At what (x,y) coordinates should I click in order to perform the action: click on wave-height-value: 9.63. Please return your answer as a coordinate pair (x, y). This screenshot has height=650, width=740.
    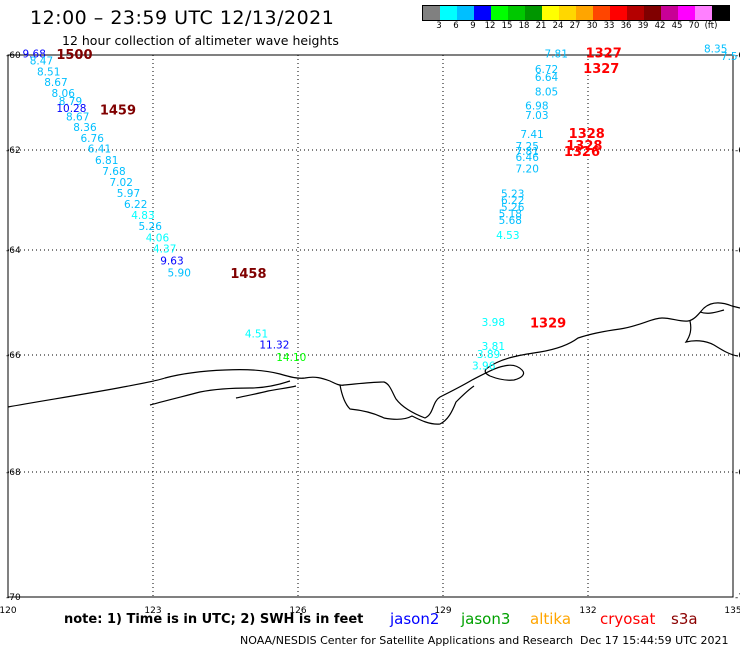
    Looking at the image, I should click on (171, 262).